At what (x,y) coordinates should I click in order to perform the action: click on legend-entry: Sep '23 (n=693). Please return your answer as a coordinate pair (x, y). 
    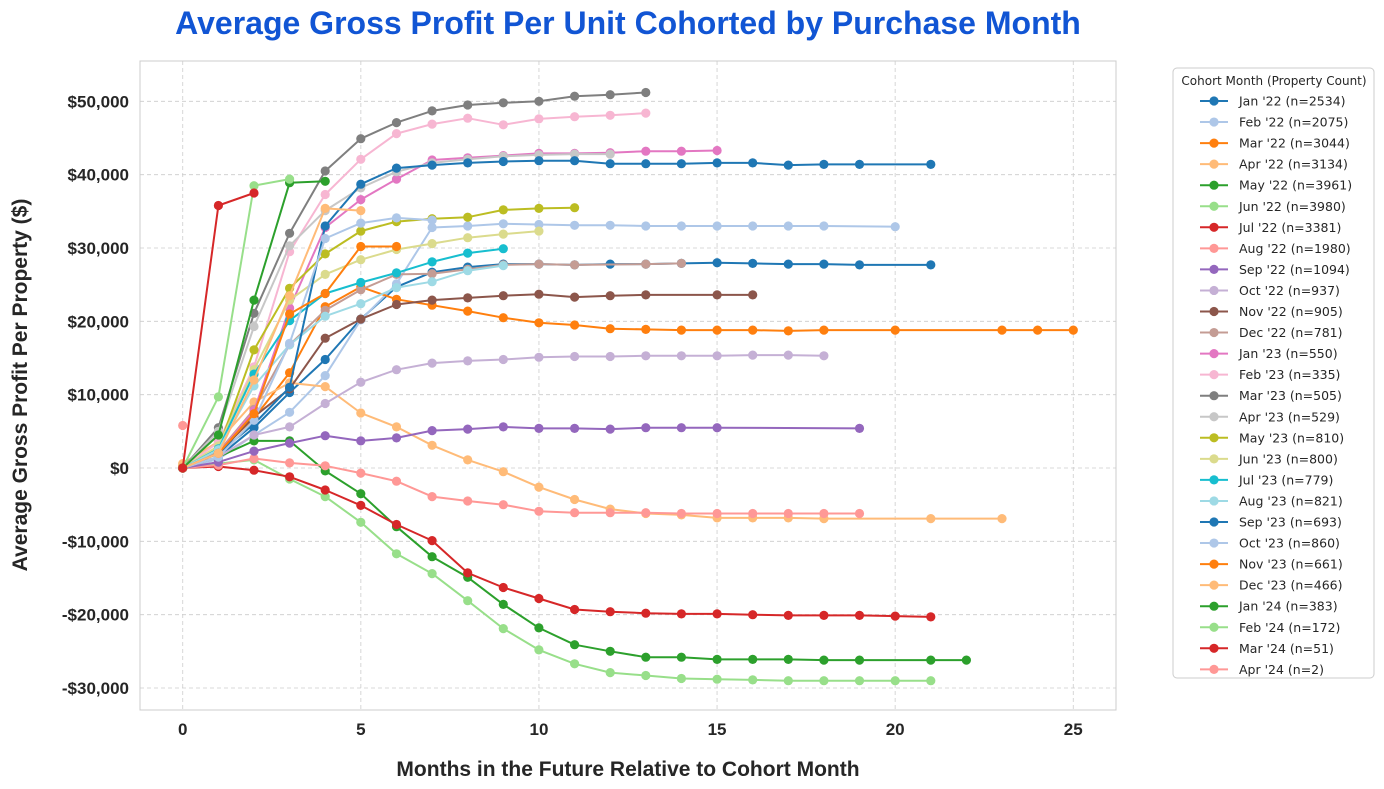
    Looking at the image, I should click on (1271, 522).